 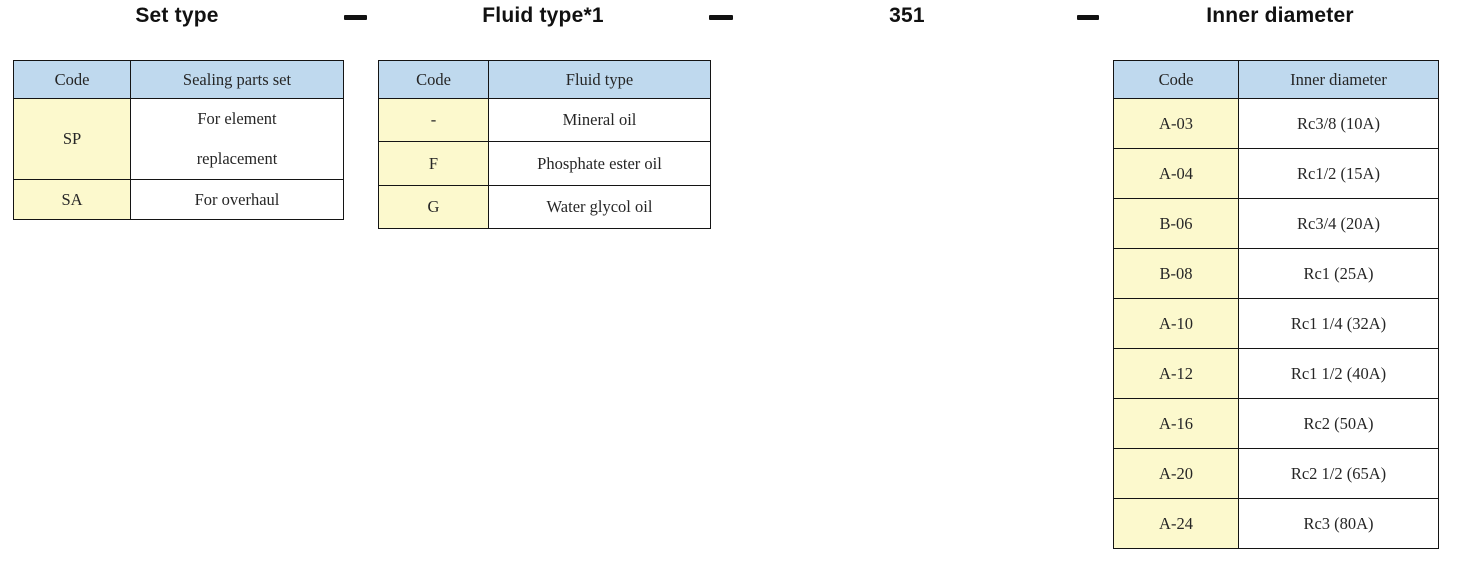 What do you see at coordinates (1176, 123) in the screenshot?
I see `code-cell: A-03` at bounding box center [1176, 123].